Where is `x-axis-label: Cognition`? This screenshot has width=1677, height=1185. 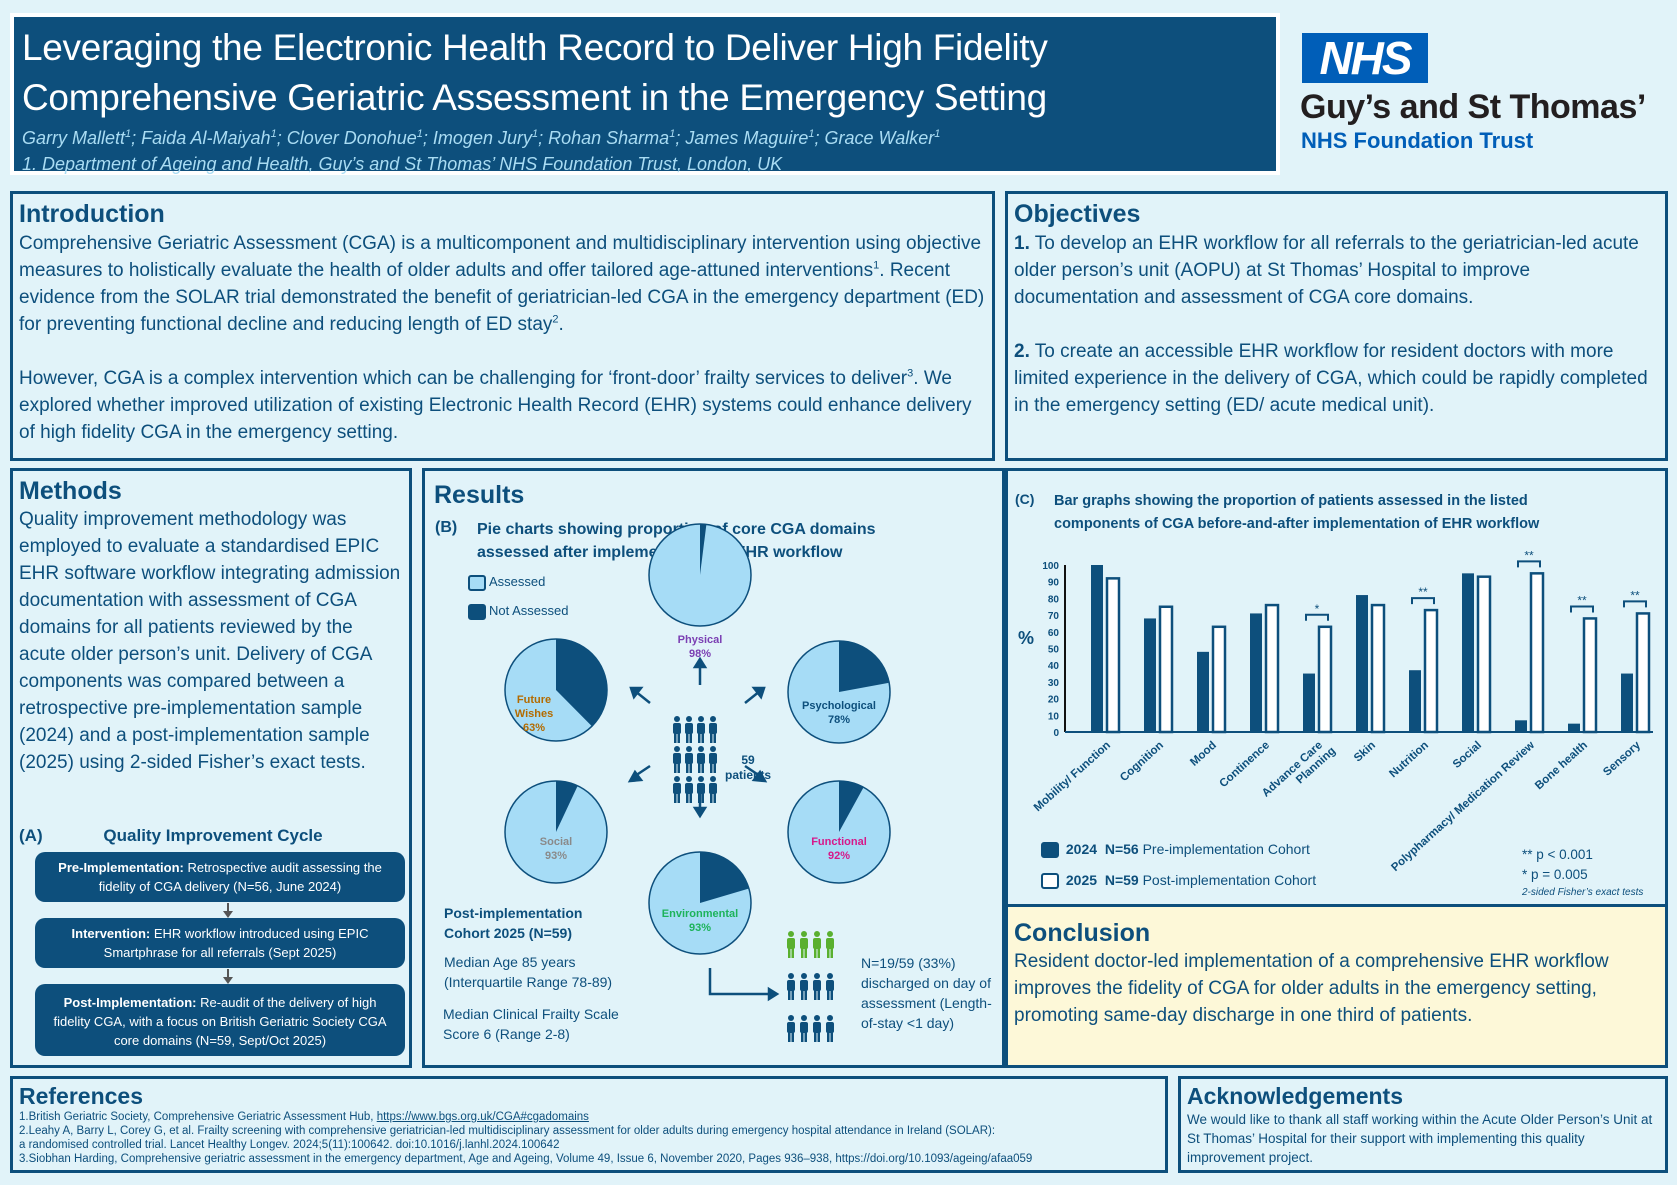
x-axis-label: Cognition is located at coordinates (1142, 761).